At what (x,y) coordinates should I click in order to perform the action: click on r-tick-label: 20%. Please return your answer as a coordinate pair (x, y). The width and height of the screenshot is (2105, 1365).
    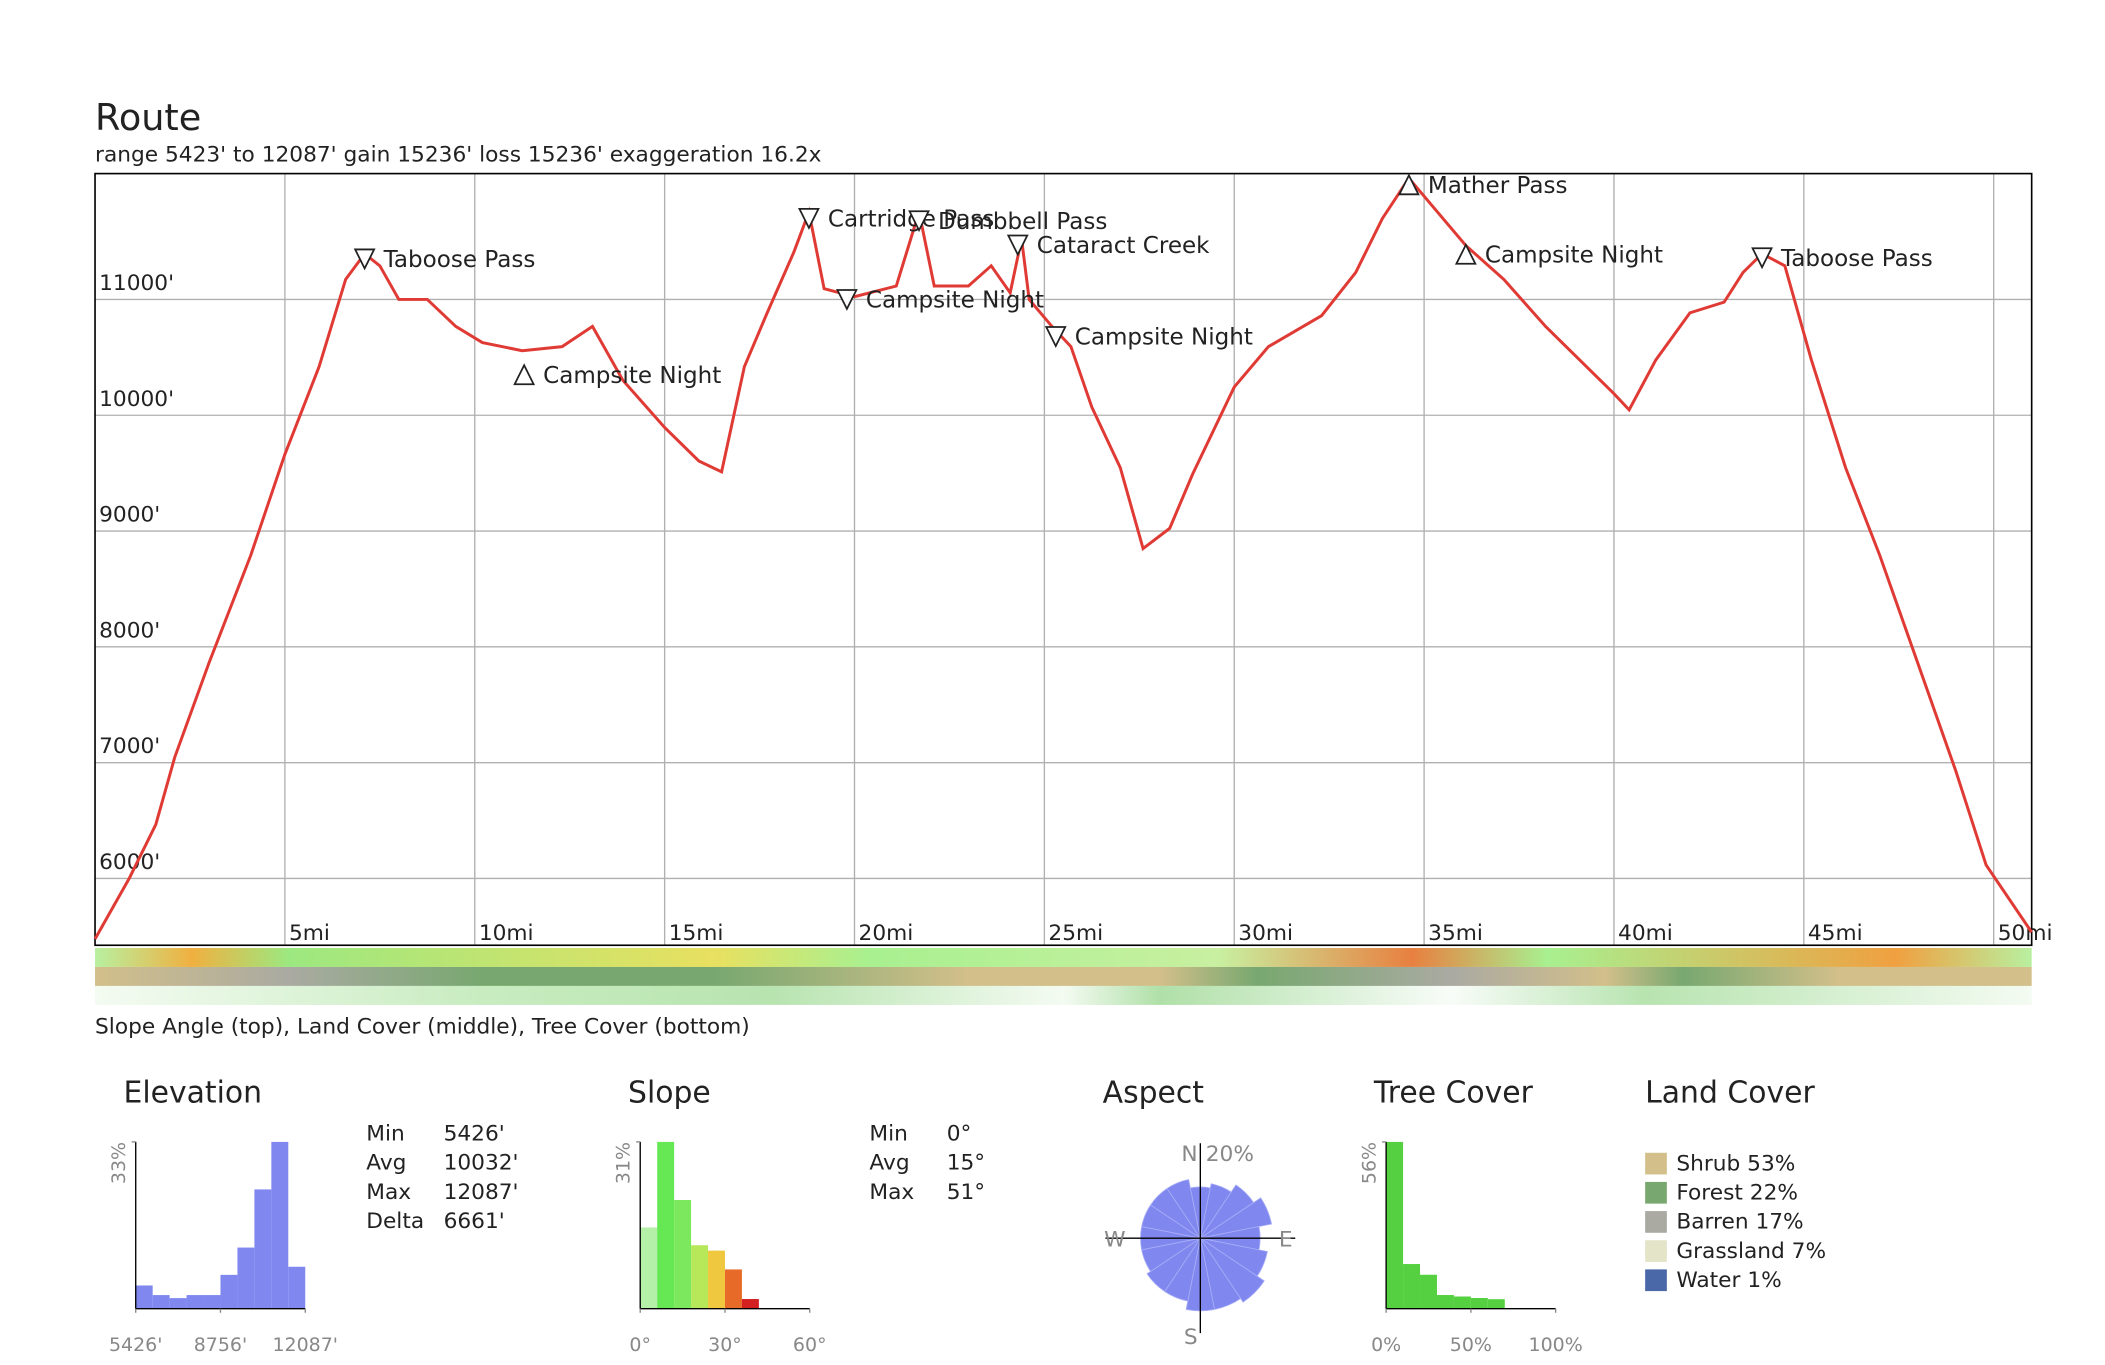
    Looking at the image, I should click on (1230, 1154).